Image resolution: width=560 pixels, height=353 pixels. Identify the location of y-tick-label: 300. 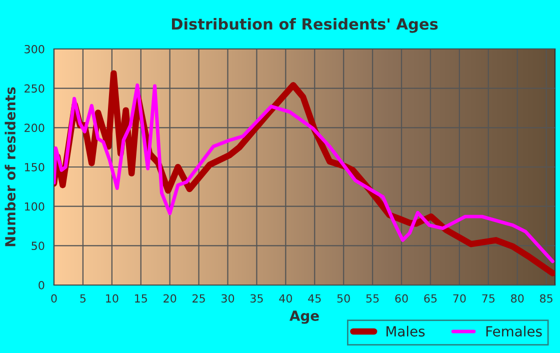
(34, 49).